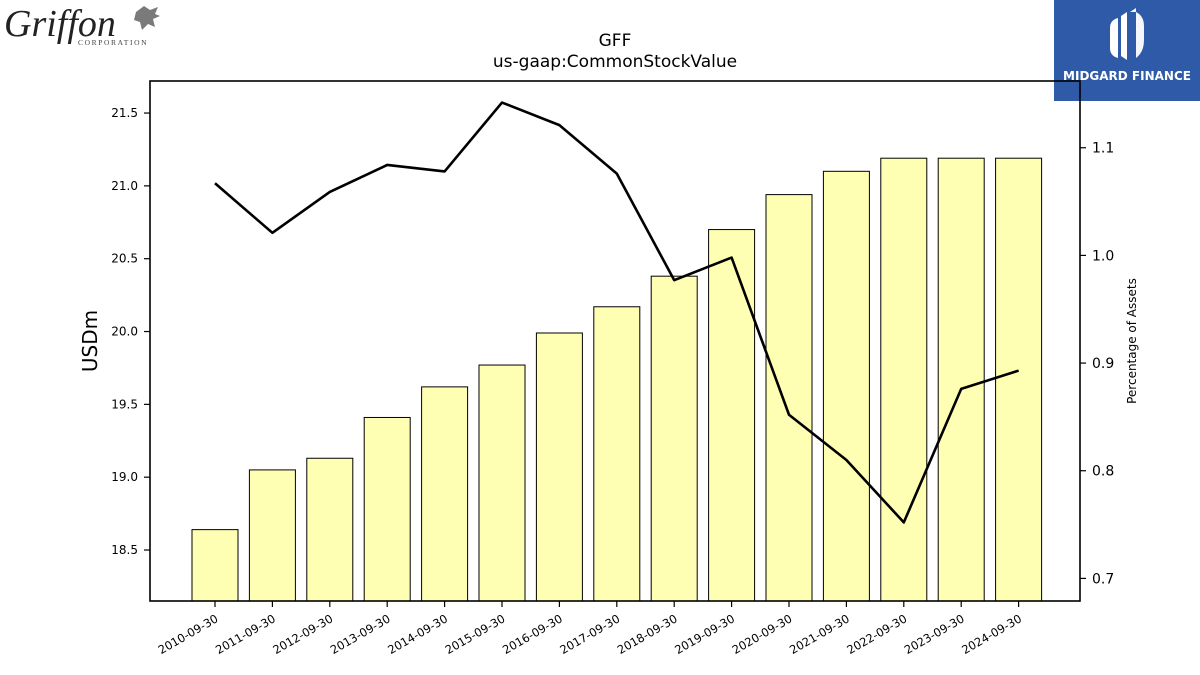 The height and width of the screenshot is (675, 1200). I want to click on griffon-logo-sub: CORPORATION, so click(113, 42).